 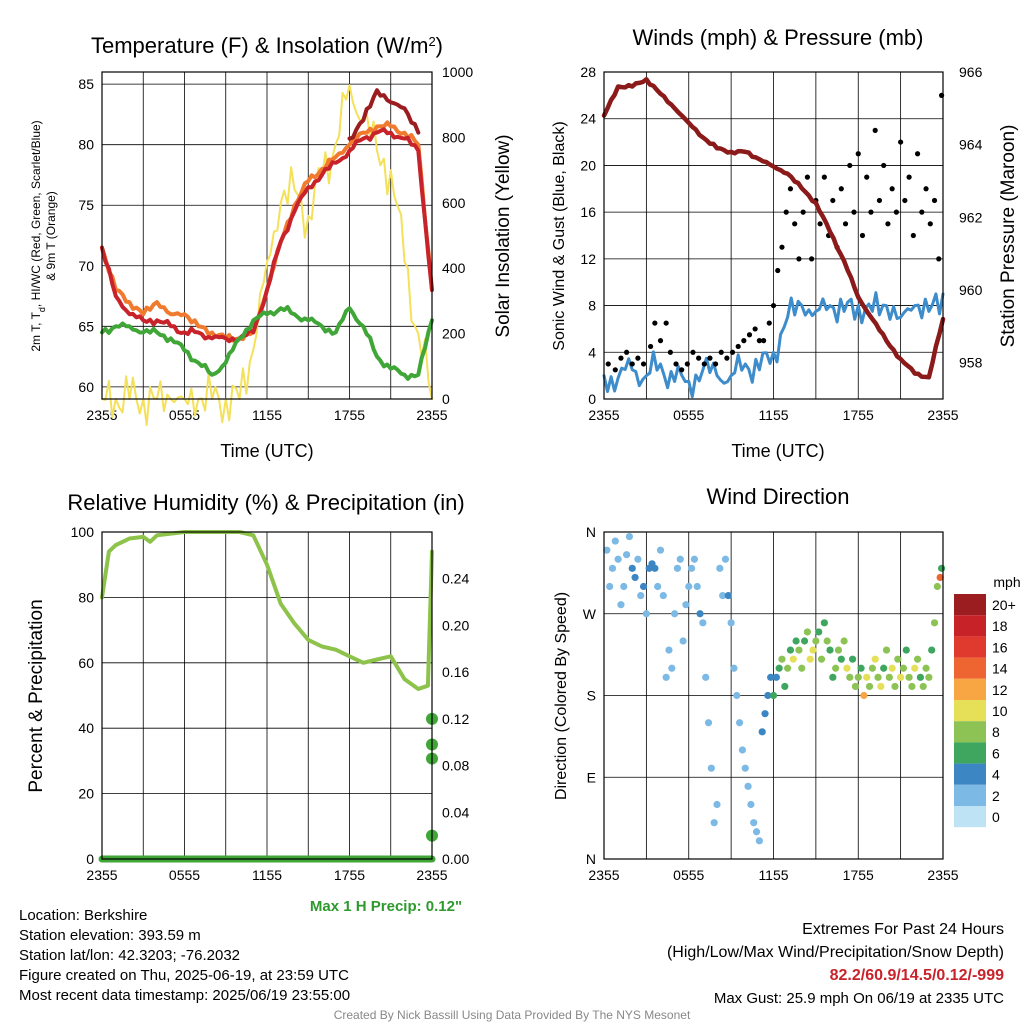 What do you see at coordinates (588, 72) in the screenshot?
I see `winds-ytick-label: 28` at bounding box center [588, 72].